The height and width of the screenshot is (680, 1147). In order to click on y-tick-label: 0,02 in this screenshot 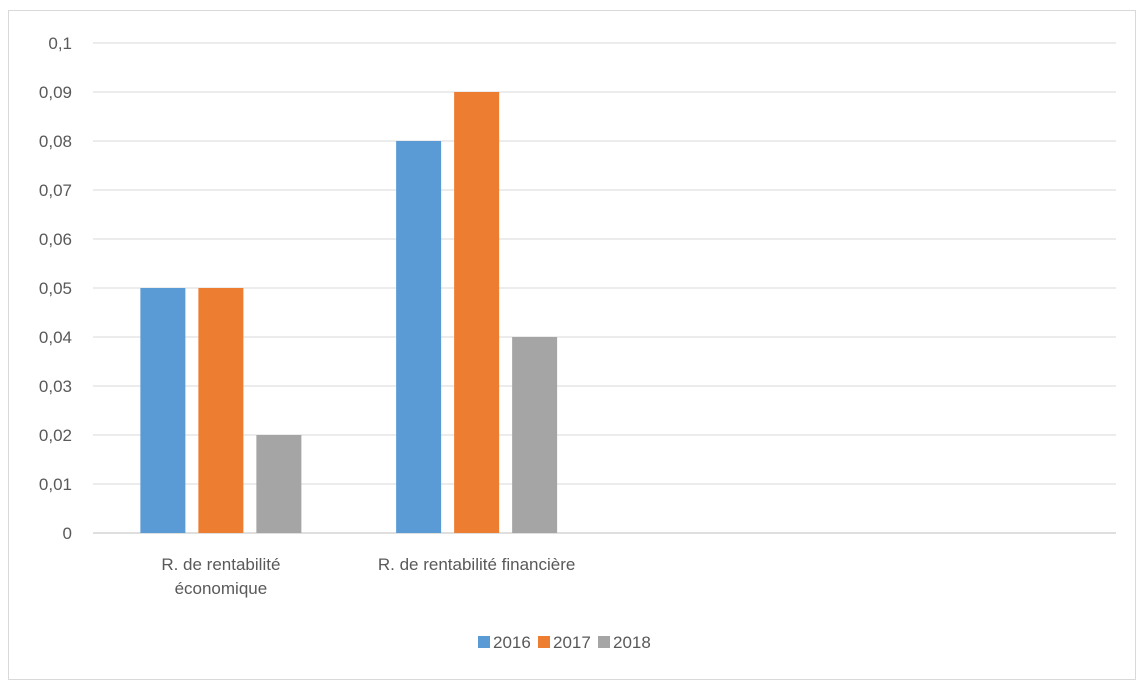, I will do `click(55, 435)`.